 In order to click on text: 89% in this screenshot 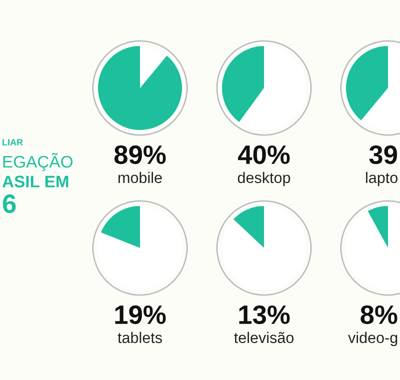, I will do `click(140, 154)`.